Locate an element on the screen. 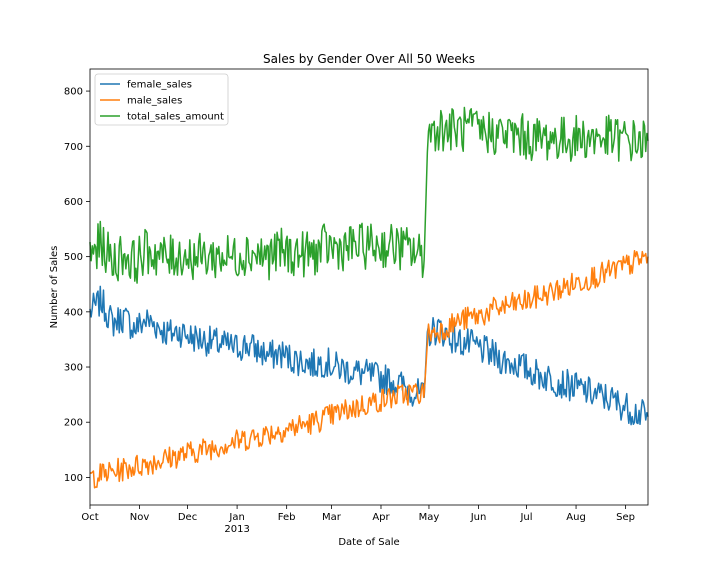  legend: female_sales male_sales total_sales_amount is located at coordinates (161, 99).